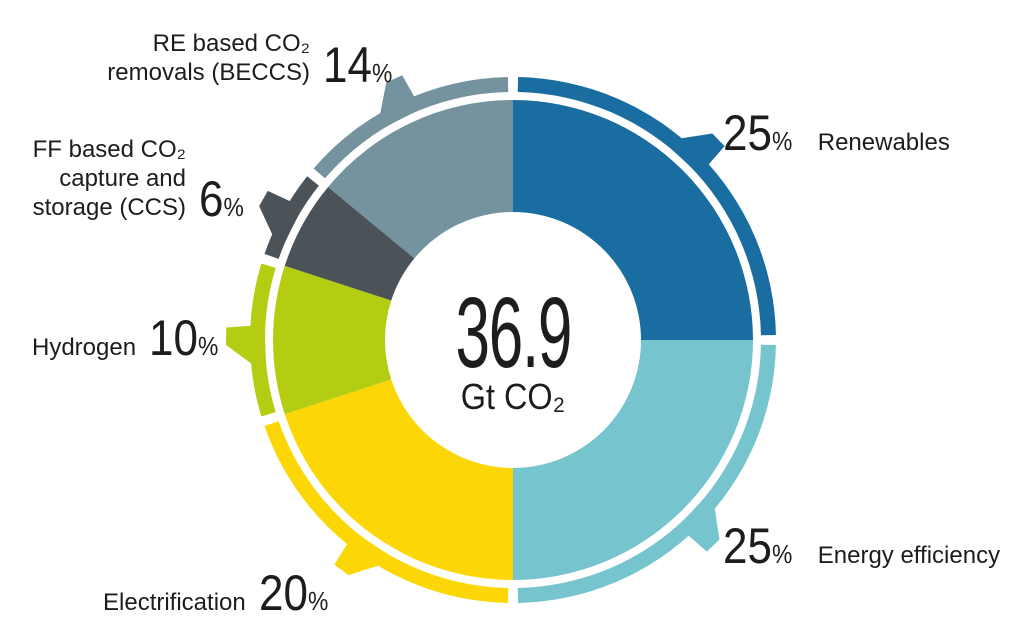 The width and height of the screenshot is (1024, 639). I want to click on donut-segment-electrification, so click(398, 479).